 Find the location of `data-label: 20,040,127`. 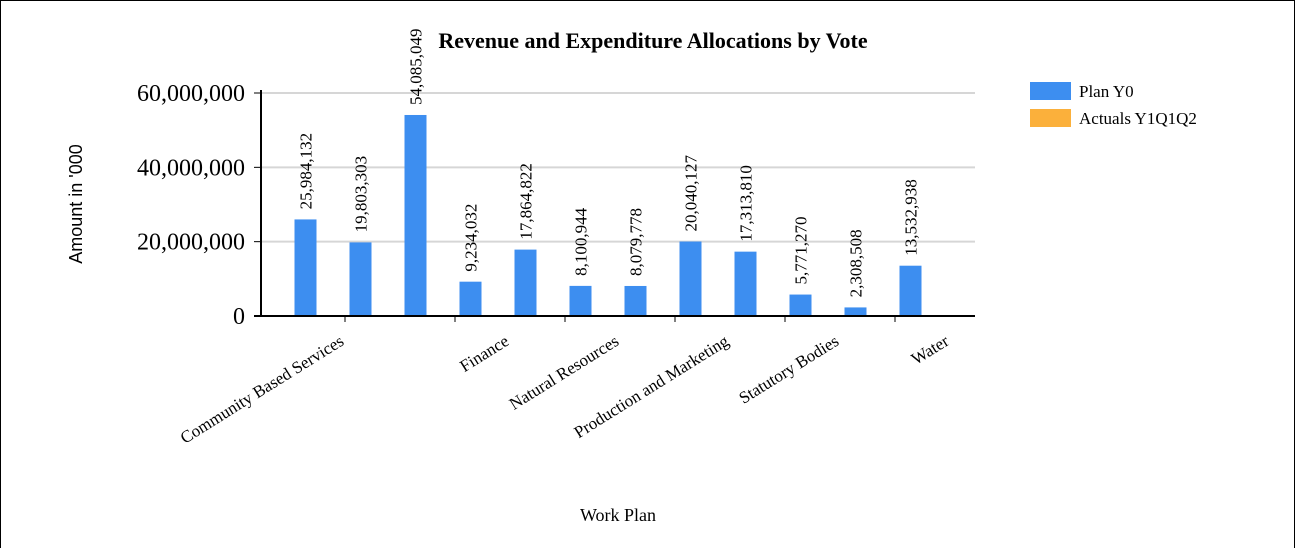

data-label: 20,040,127 is located at coordinates (691, 193).